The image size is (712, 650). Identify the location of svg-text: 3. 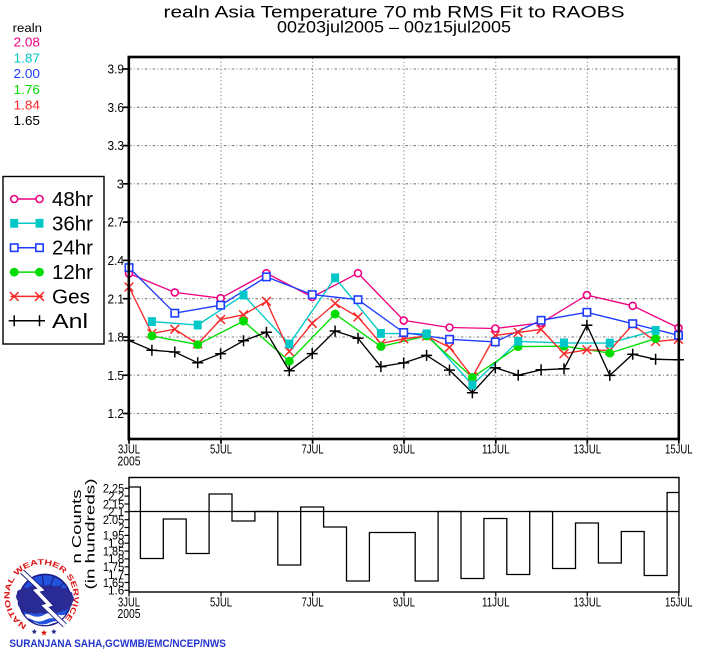
(120, 183).